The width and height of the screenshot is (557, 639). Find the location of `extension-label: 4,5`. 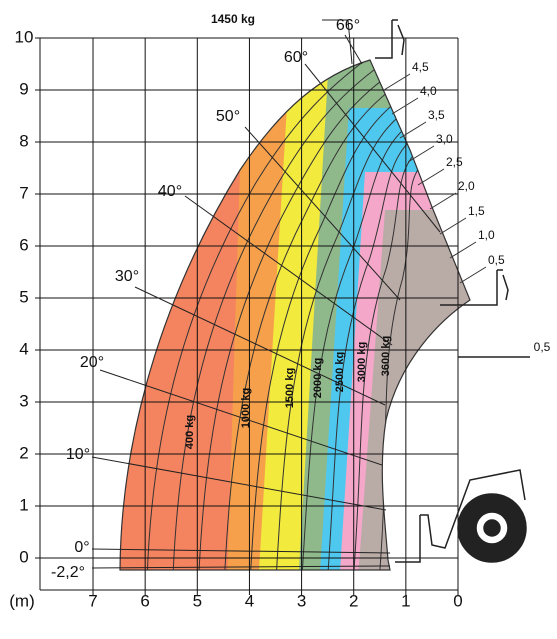

extension-label: 4,5 is located at coordinates (420, 67).